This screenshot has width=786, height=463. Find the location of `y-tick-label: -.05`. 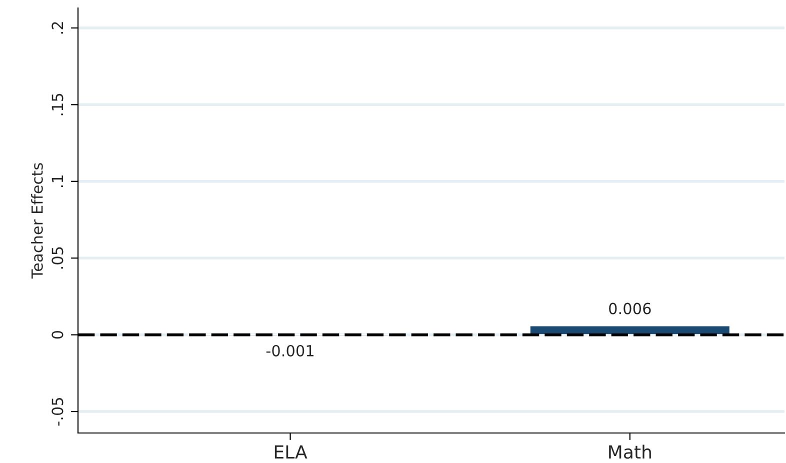

y-tick-label: -.05 is located at coordinates (58, 412).